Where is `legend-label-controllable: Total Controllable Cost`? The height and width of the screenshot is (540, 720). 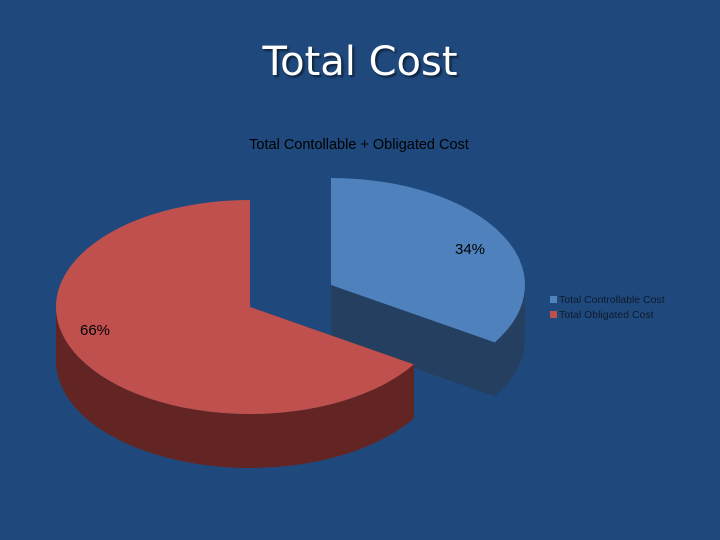 legend-label-controllable: Total Controllable Cost is located at coordinates (612, 299).